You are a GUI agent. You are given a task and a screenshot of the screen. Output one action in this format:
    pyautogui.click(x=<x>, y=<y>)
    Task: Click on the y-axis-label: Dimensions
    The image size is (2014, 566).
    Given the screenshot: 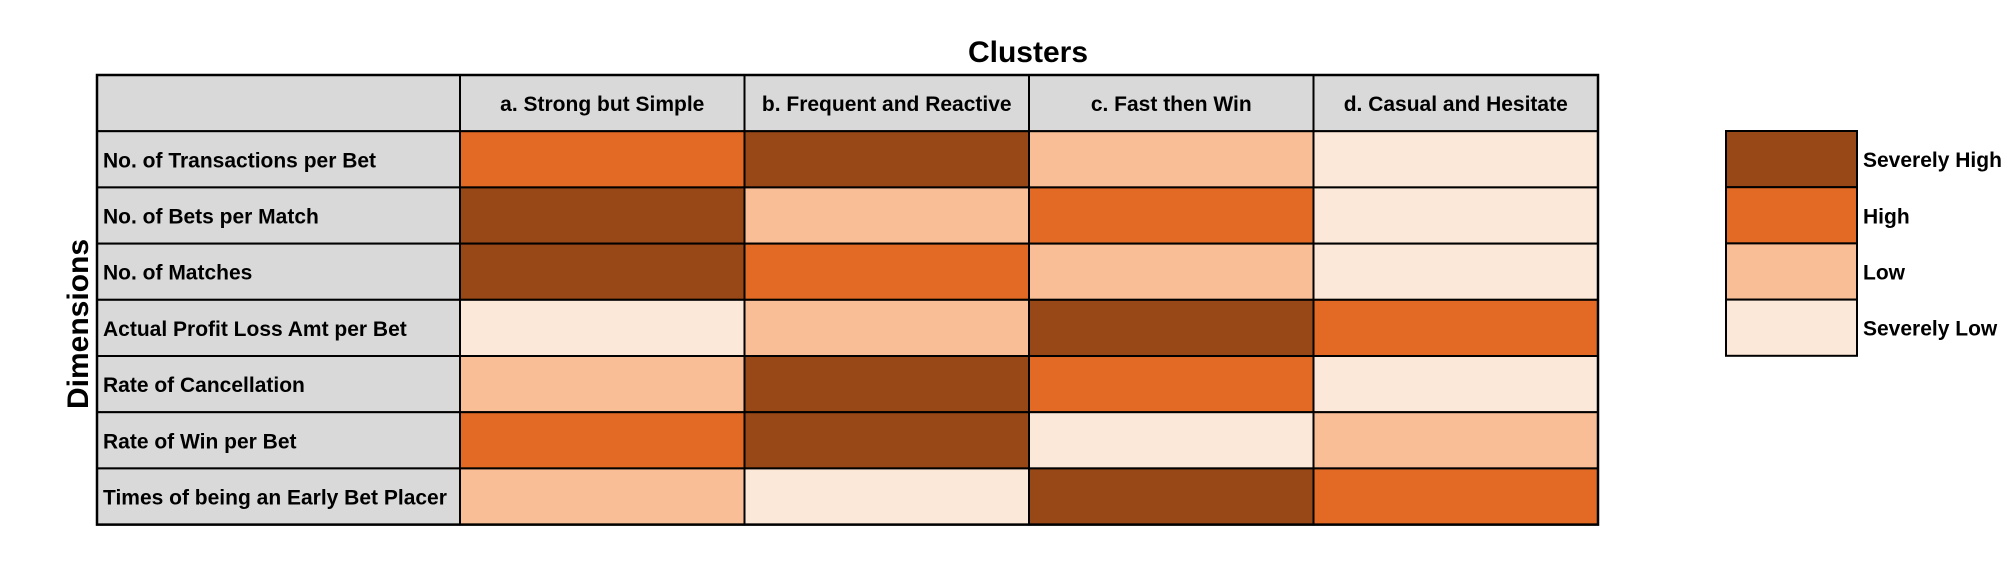 What is the action you would take?
    pyautogui.click(x=78, y=324)
    